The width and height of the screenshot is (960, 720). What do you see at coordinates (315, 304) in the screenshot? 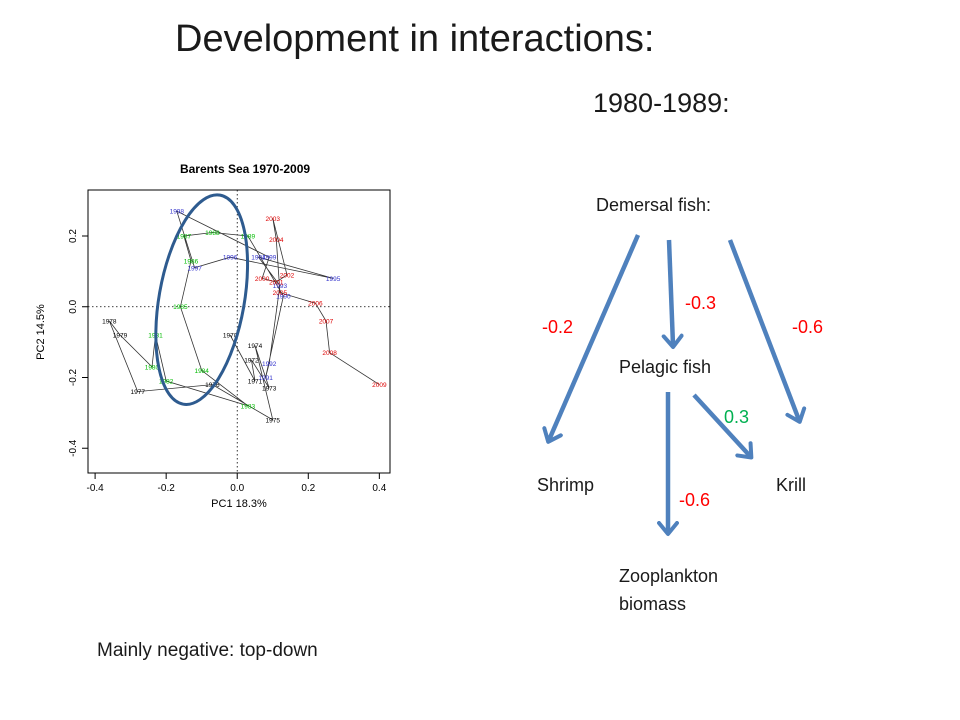
I see `year-point: 2006` at bounding box center [315, 304].